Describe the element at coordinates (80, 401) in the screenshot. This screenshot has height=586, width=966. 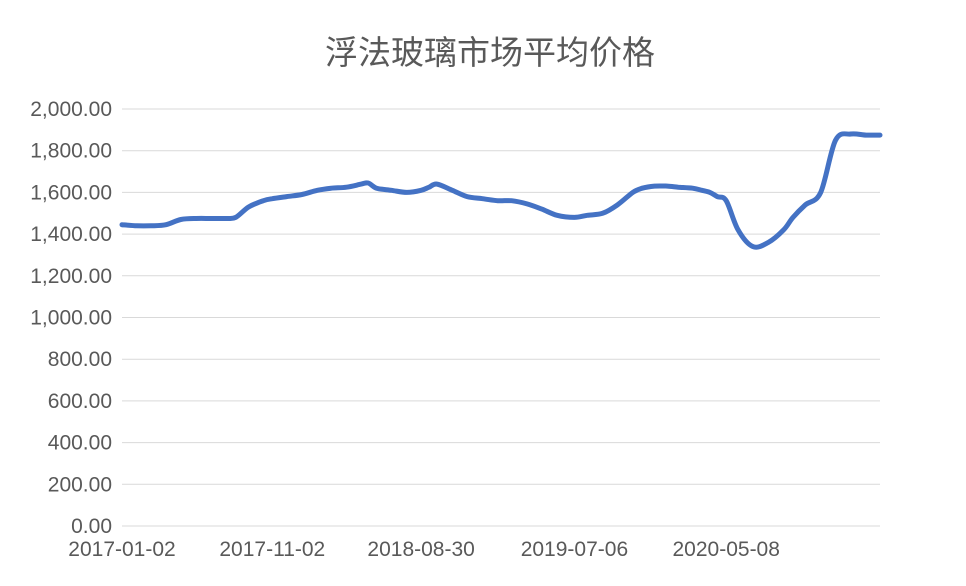
I see `y-tick-label: 600.00` at that location.